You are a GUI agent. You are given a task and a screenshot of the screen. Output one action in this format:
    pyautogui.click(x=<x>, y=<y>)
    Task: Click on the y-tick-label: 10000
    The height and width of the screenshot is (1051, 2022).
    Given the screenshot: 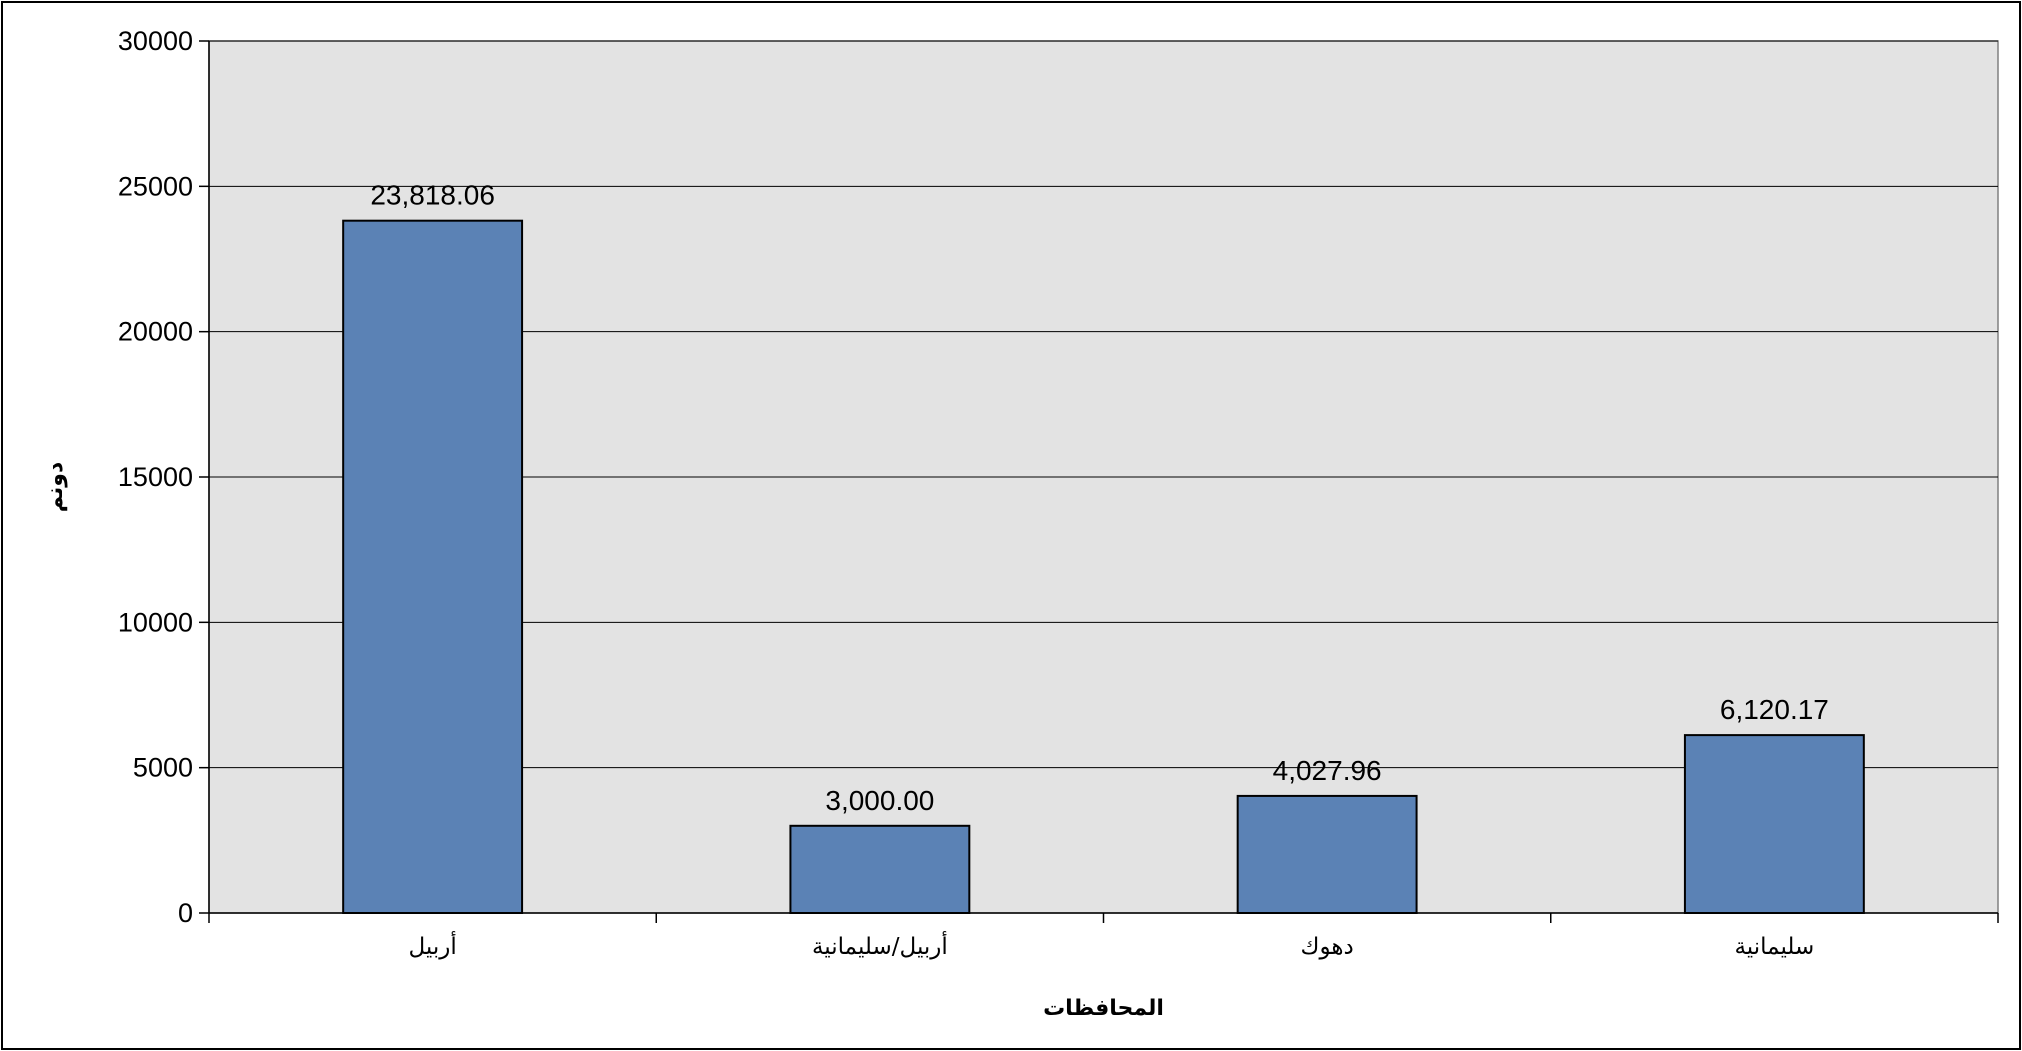 What is the action you would take?
    pyautogui.click(x=155, y=622)
    